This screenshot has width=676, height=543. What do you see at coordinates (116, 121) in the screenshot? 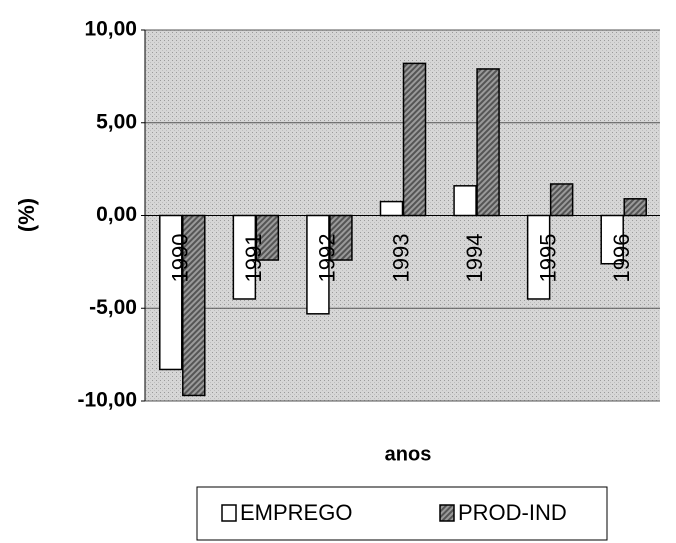
I see `y-tick-label: 5,00` at bounding box center [116, 121].